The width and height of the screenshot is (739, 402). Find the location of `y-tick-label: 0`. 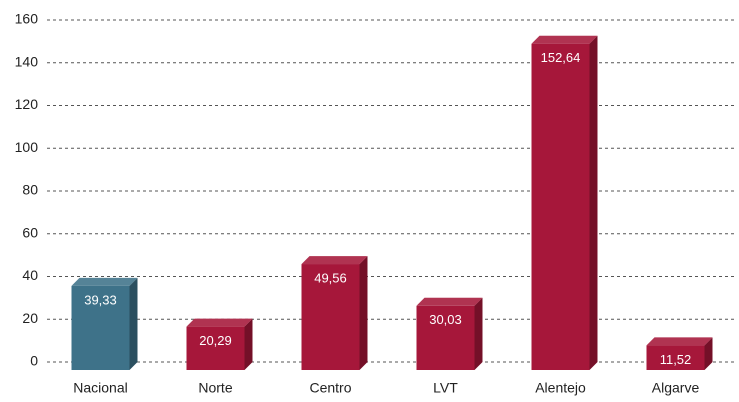

y-tick-label: 0 is located at coordinates (34, 361).